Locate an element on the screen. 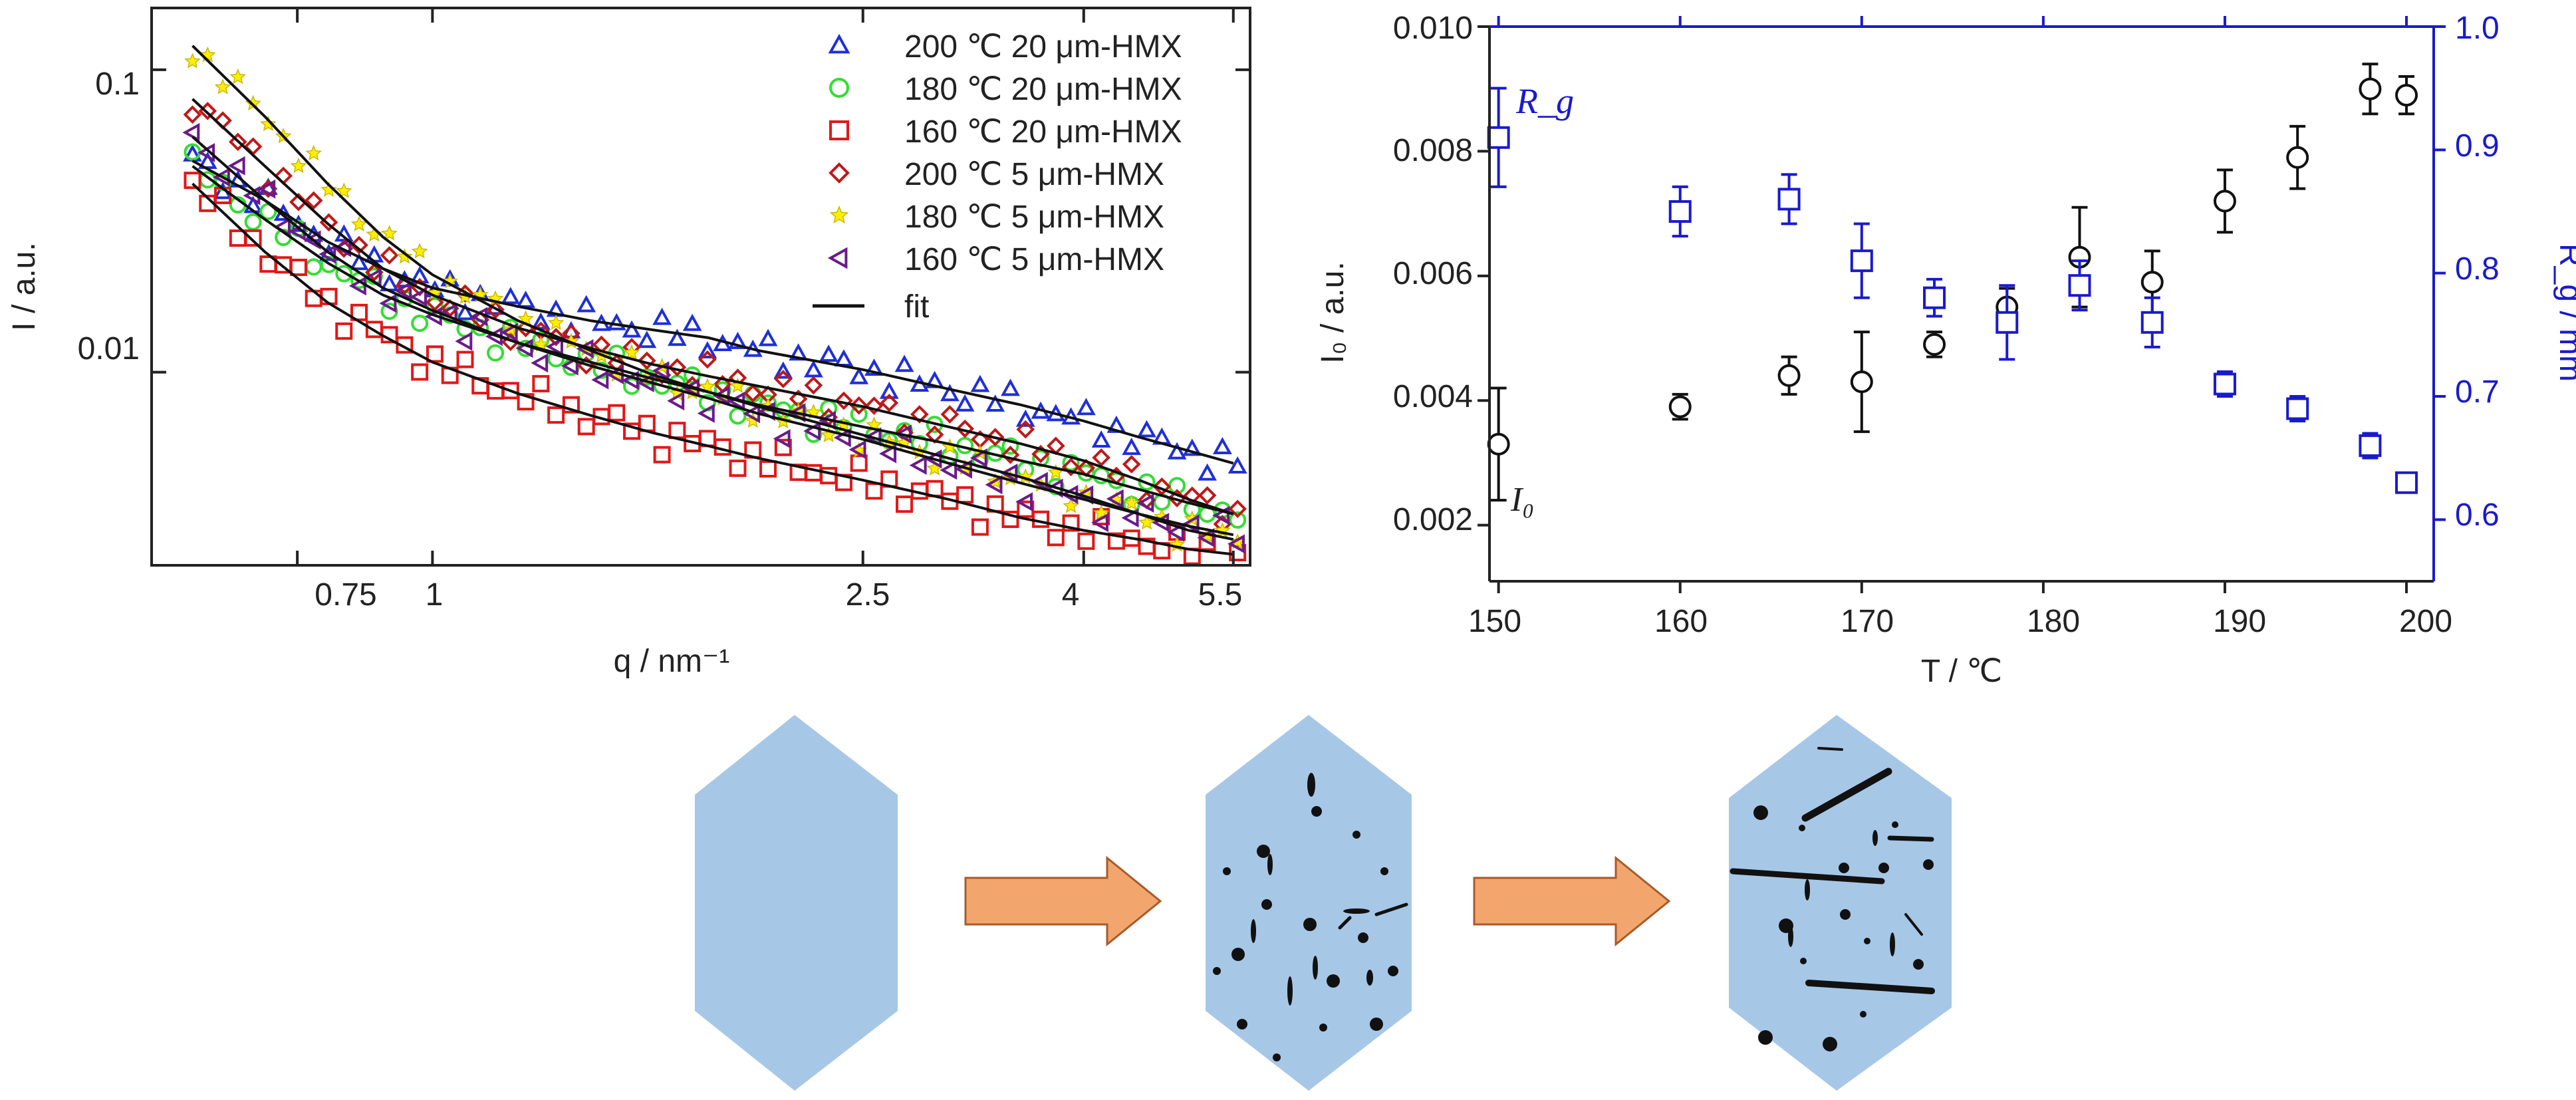  x-tick-label: 0.75 is located at coordinates (345, 595).